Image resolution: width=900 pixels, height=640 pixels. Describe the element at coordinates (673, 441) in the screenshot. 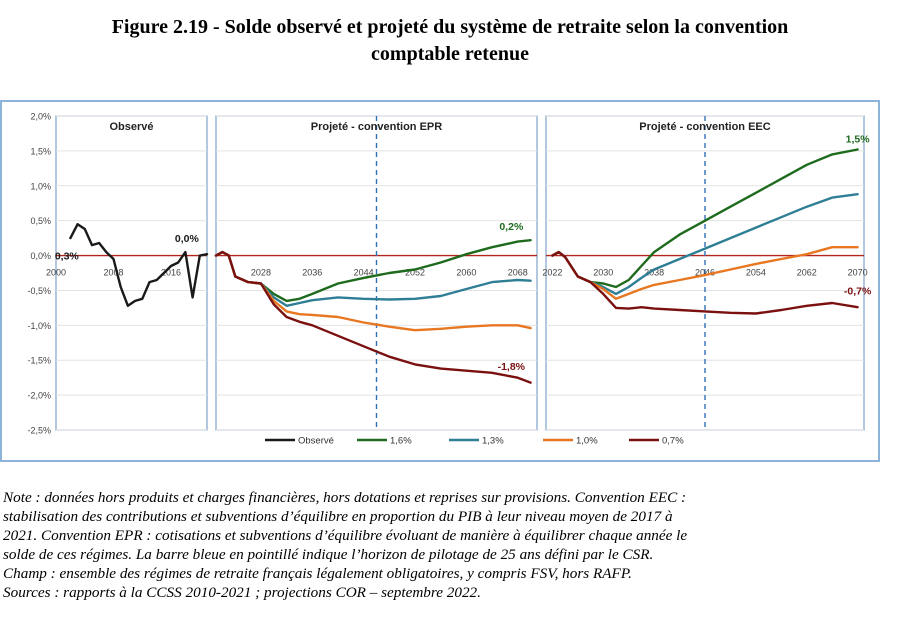

I see `legend-label: 0,7%` at that location.